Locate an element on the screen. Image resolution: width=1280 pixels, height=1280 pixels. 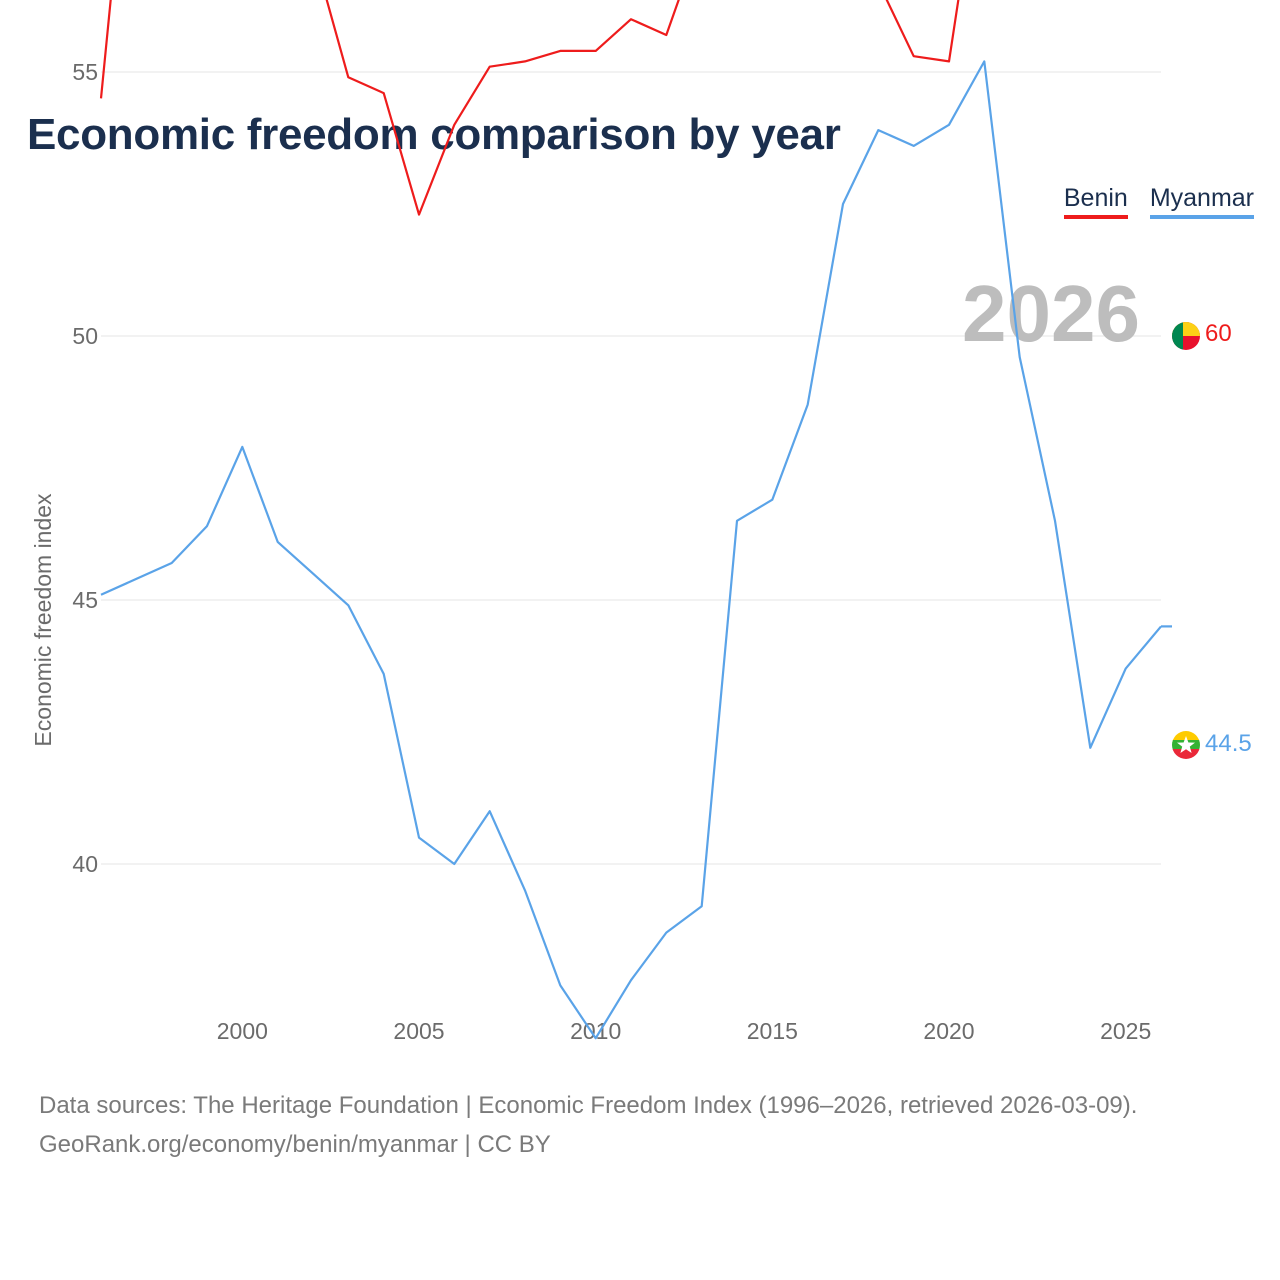
x-tick-label: 2025 is located at coordinates (1125, 1031).